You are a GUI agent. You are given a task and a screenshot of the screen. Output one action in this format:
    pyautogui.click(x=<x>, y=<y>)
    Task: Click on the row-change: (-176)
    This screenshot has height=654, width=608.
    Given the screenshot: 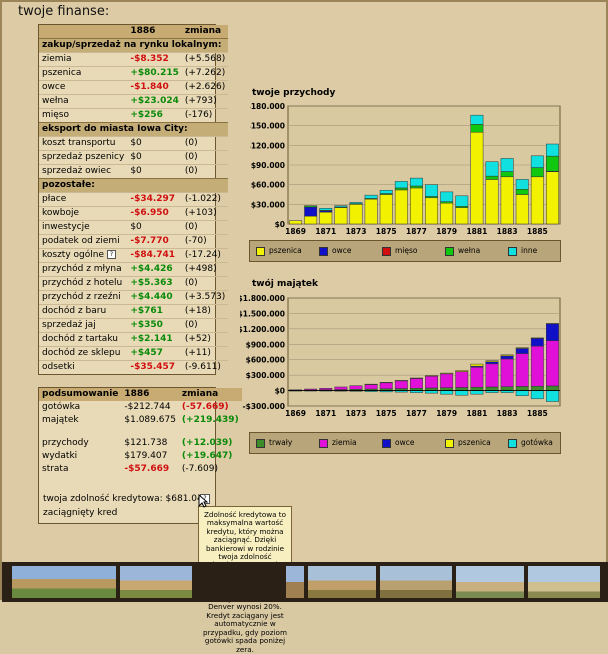 What is the action you would take?
    pyautogui.click(x=205, y=115)
    